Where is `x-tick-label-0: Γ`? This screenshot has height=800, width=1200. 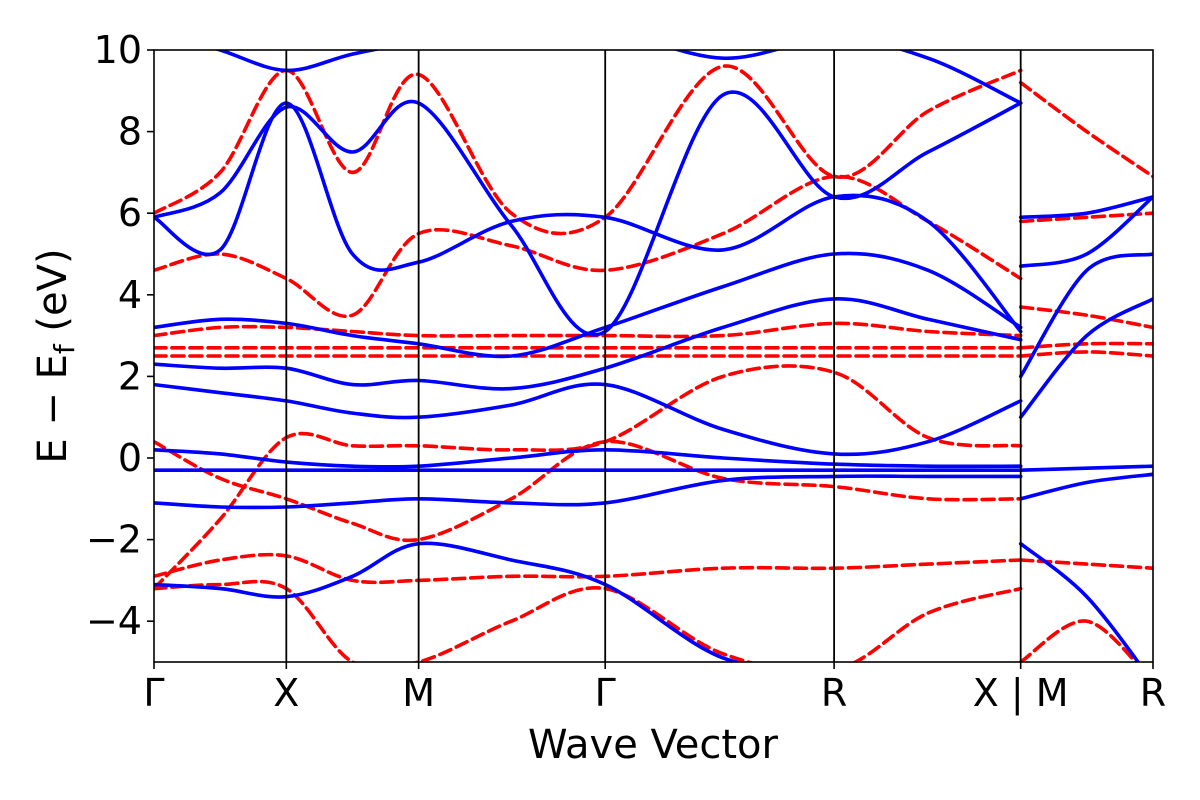 x-tick-label-0: Γ is located at coordinates (153, 693).